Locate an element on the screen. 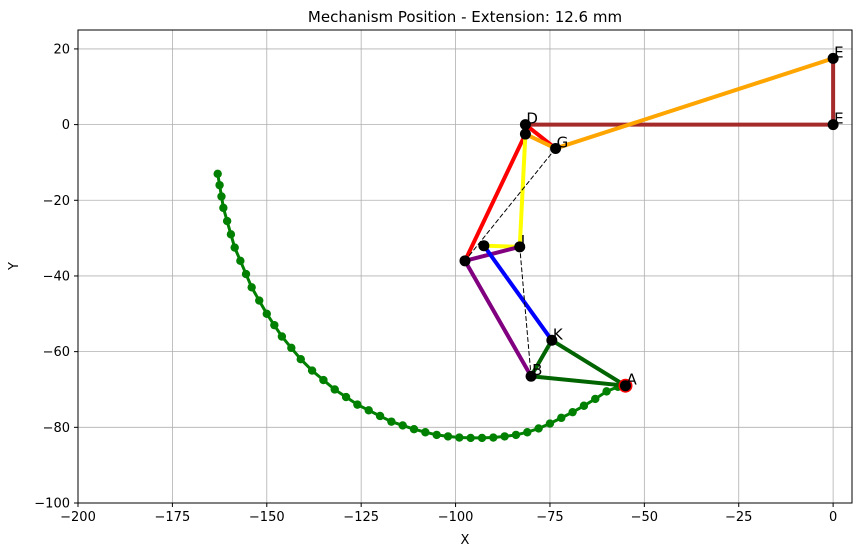 Image resolution: width=862 pixels, height=556 pixels. x-tick-label: −75 is located at coordinates (549, 517).